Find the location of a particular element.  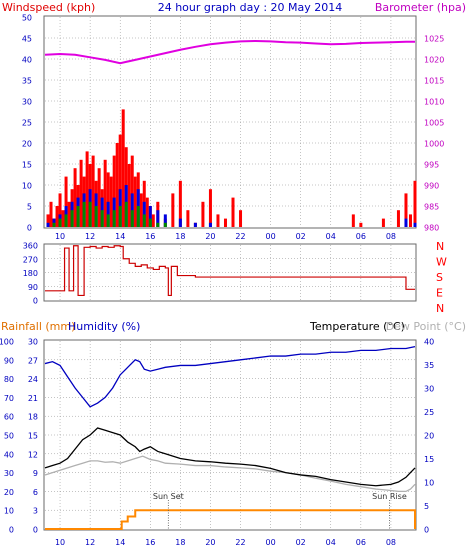

direction-tick-label: 90 is located at coordinates (33, 287).